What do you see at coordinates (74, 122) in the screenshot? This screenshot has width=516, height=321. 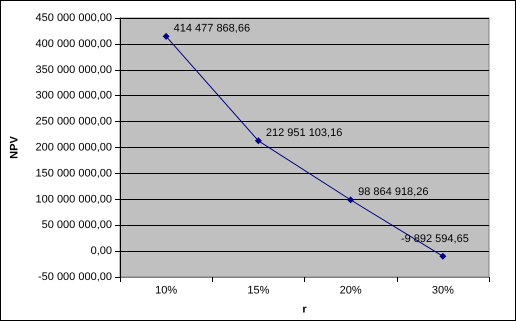 I see `y-tick-label: 250 000 000,00` at bounding box center [74, 122].